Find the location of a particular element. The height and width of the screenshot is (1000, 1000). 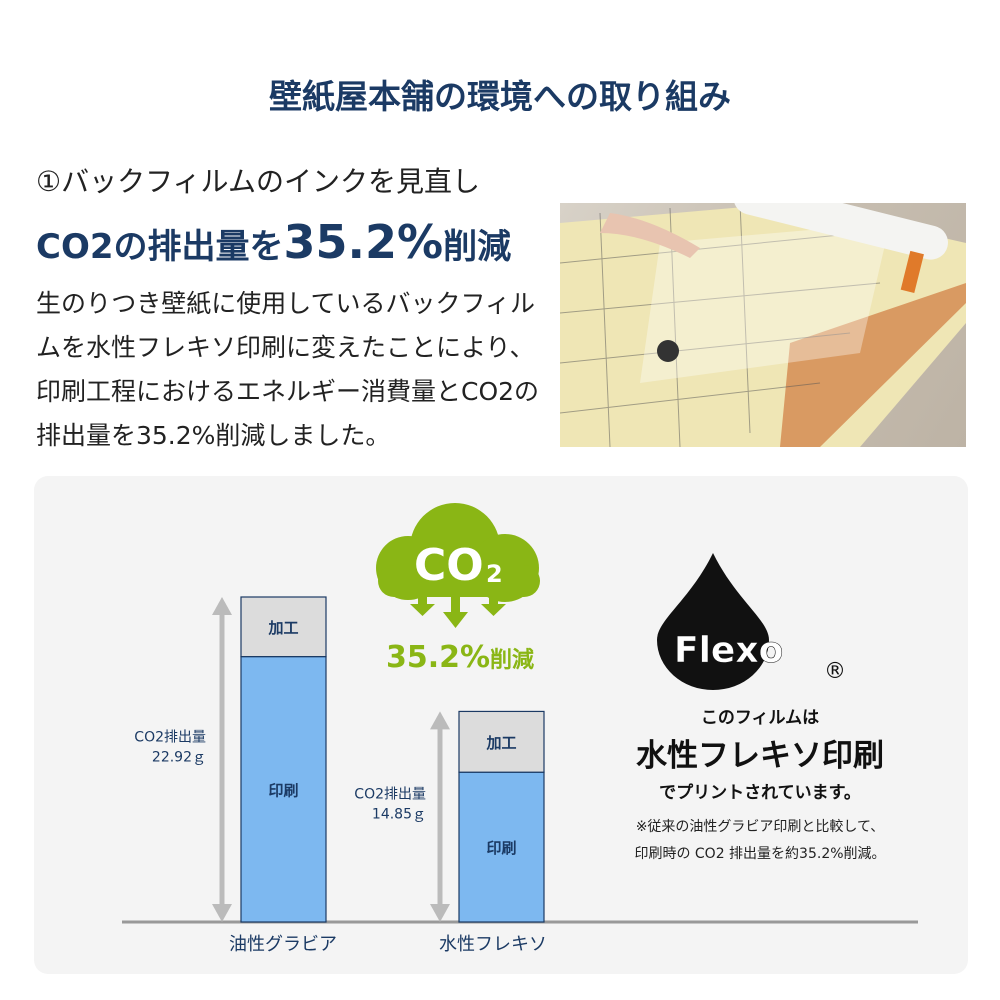

wallpaper-roll-photo is located at coordinates (763, 325).